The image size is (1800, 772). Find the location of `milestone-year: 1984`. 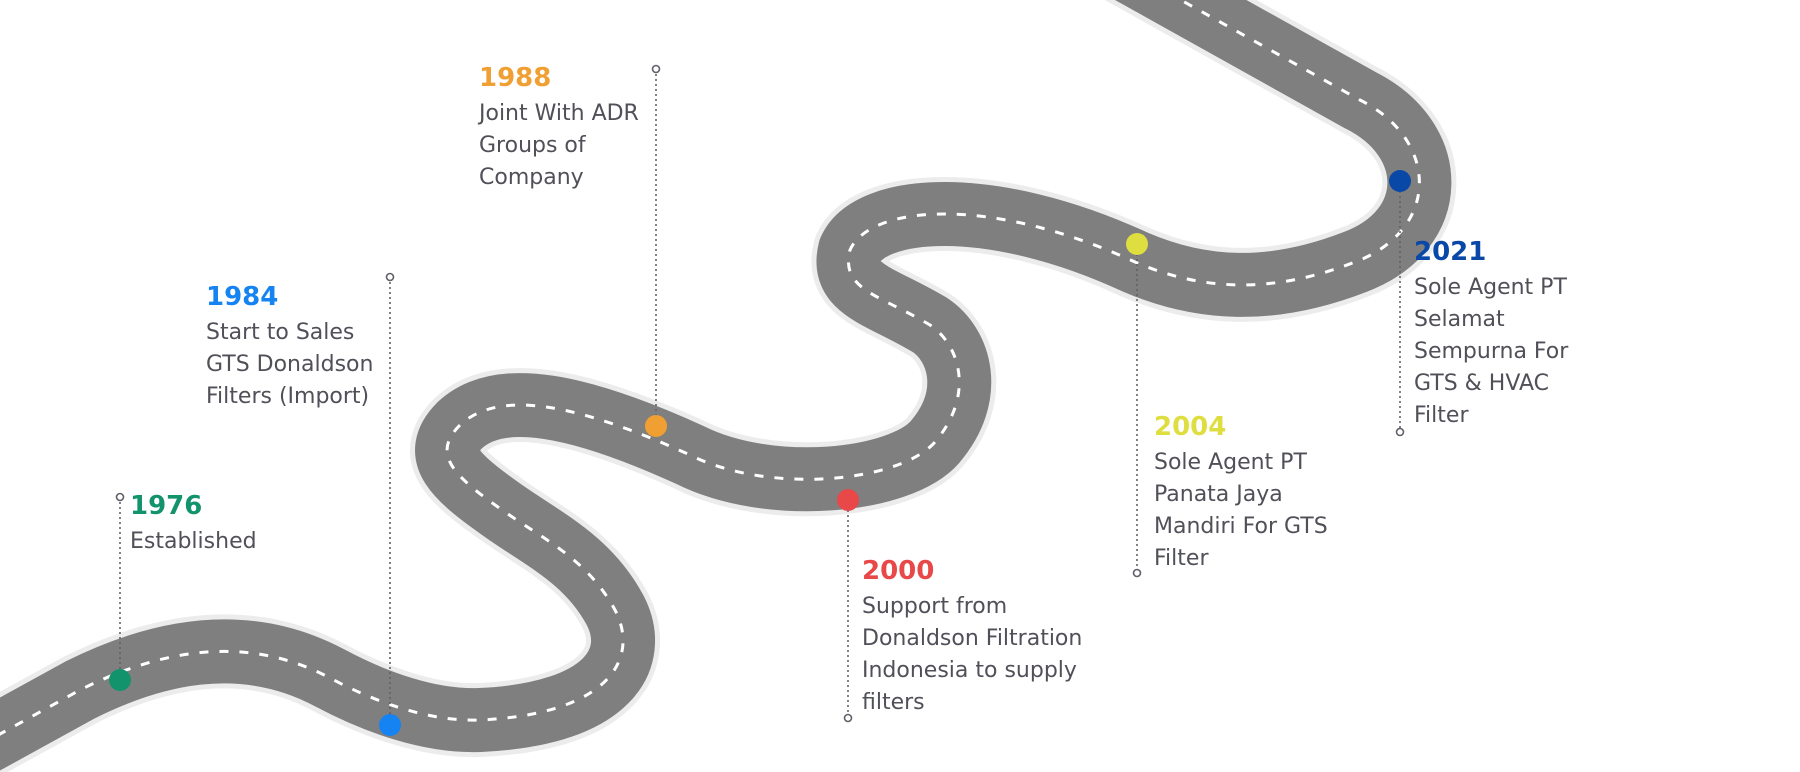

milestone-year: 1984 is located at coordinates (242, 297).